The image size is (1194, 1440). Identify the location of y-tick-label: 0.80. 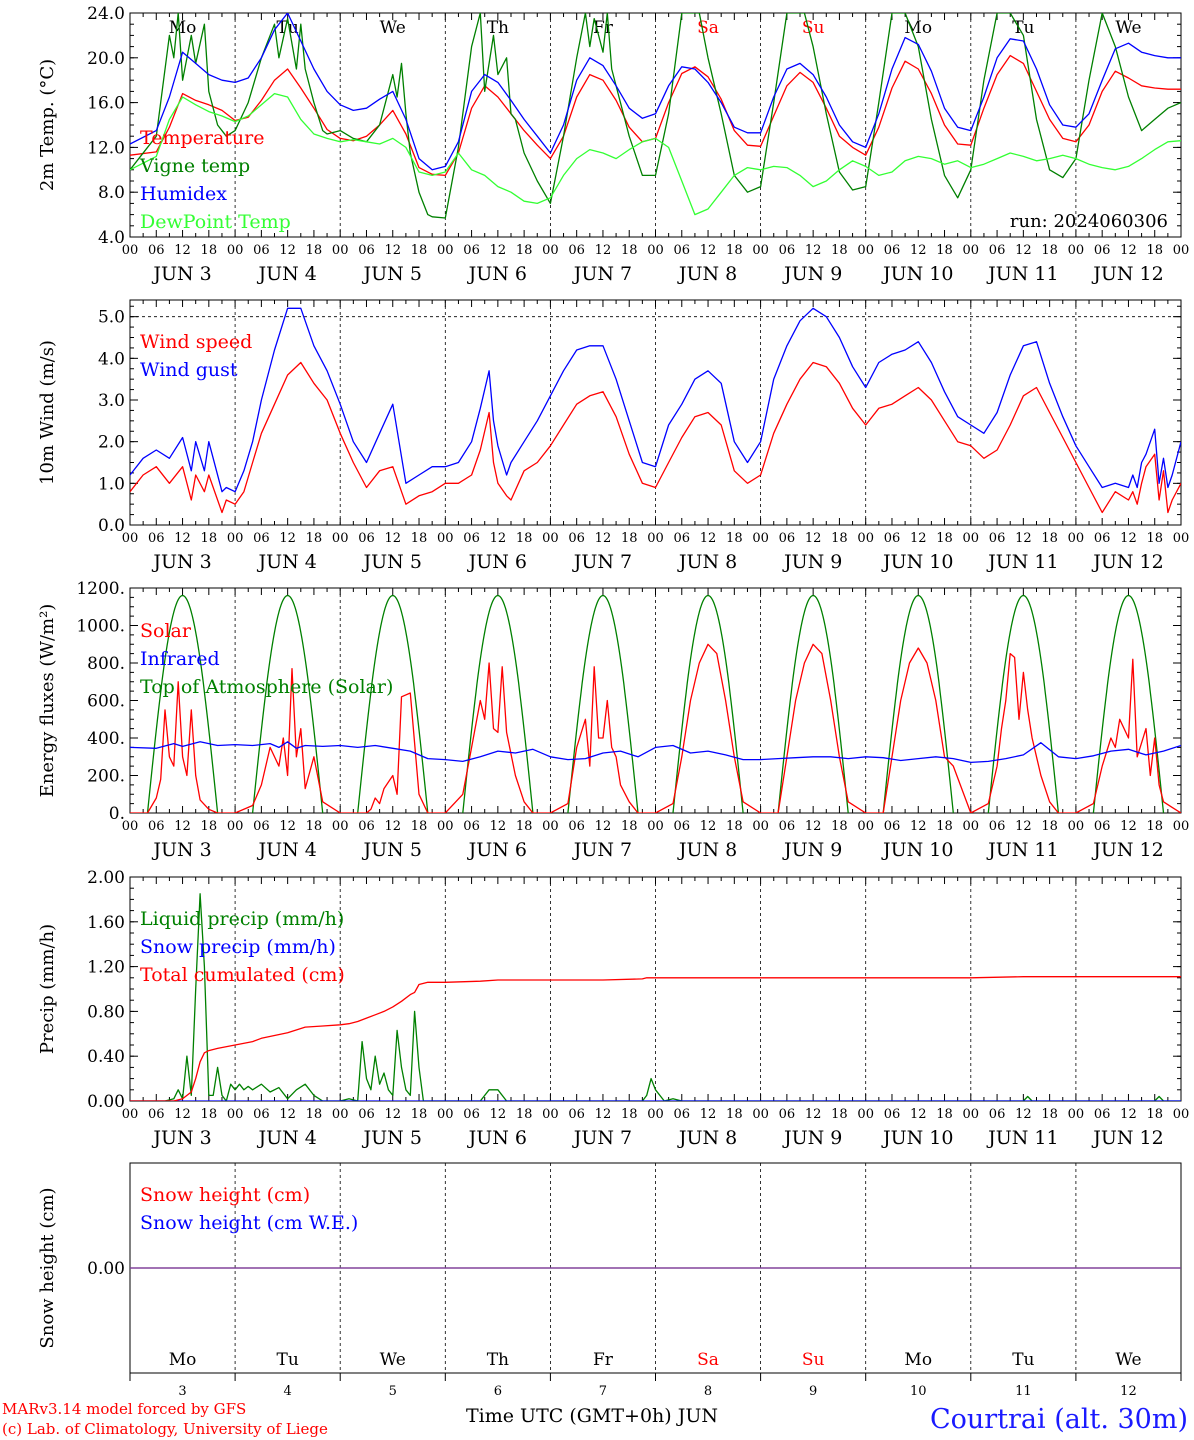
(106, 1012).